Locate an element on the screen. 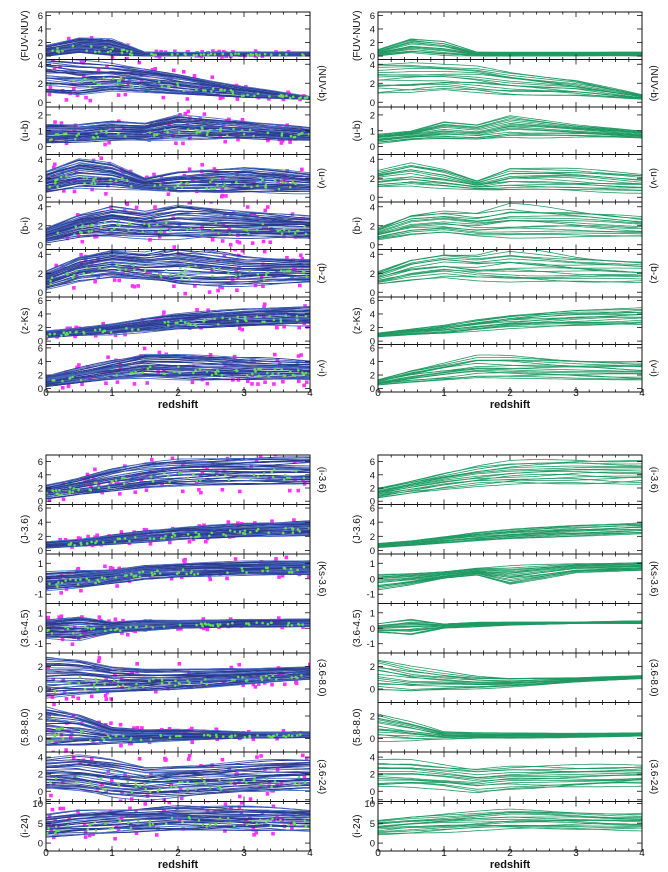  y-tick-label: -1 is located at coordinates (39, 800).